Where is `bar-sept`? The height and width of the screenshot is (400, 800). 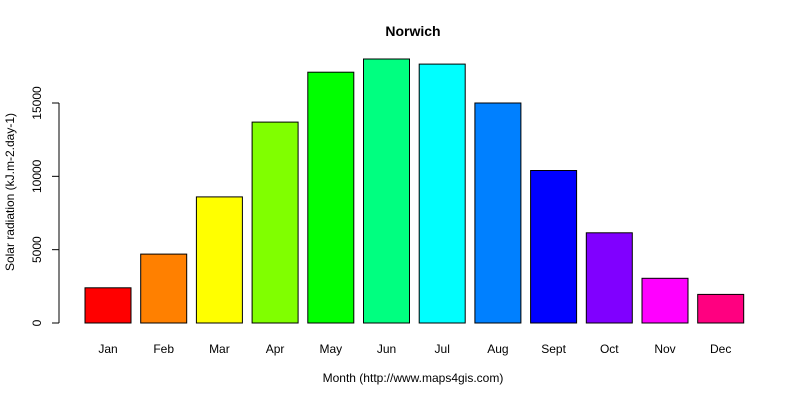 bar-sept is located at coordinates (554, 247).